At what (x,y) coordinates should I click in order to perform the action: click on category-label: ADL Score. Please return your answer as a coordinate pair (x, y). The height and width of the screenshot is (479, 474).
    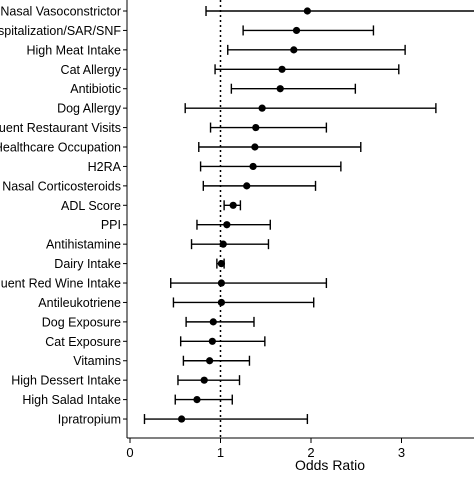
    Looking at the image, I should click on (91, 206).